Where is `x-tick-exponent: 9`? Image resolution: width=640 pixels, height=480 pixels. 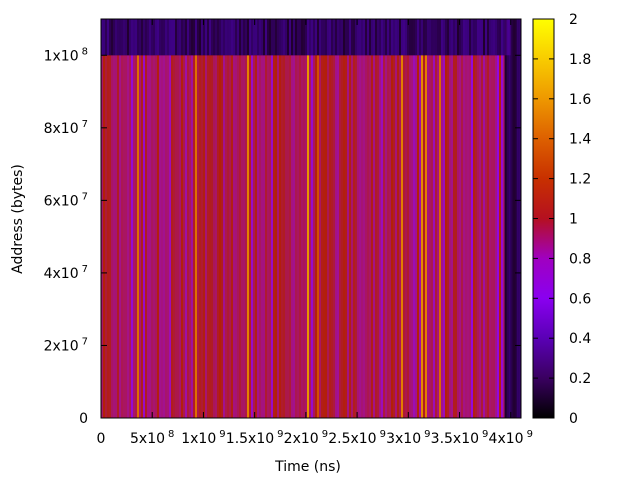
x-tick-exponent: 9 is located at coordinates (530, 434).